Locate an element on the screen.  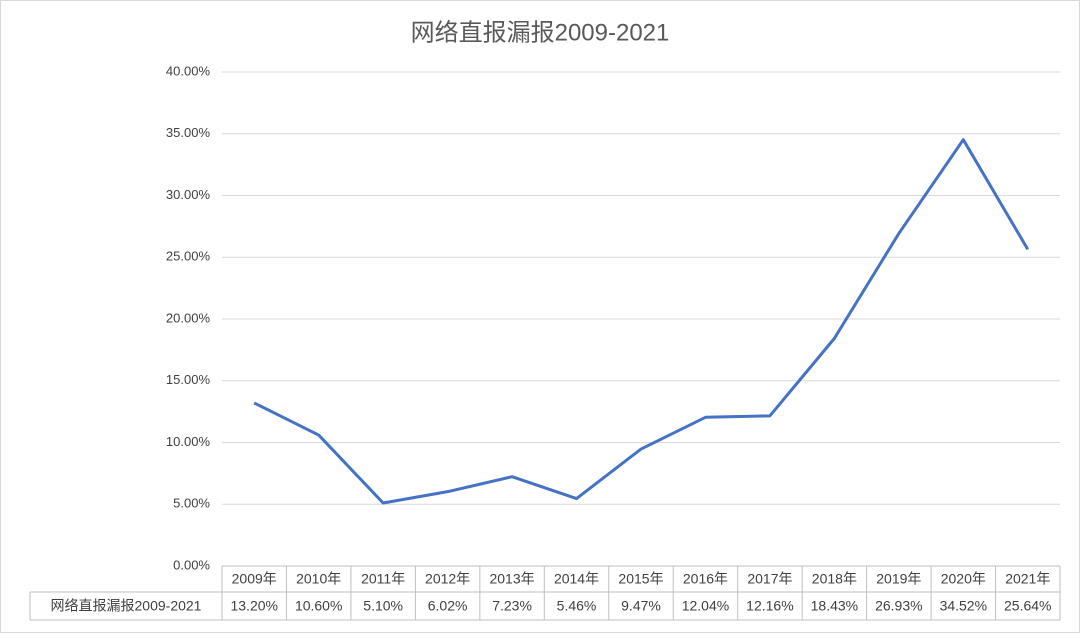
table-value: 34.52% is located at coordinates (963, 606).